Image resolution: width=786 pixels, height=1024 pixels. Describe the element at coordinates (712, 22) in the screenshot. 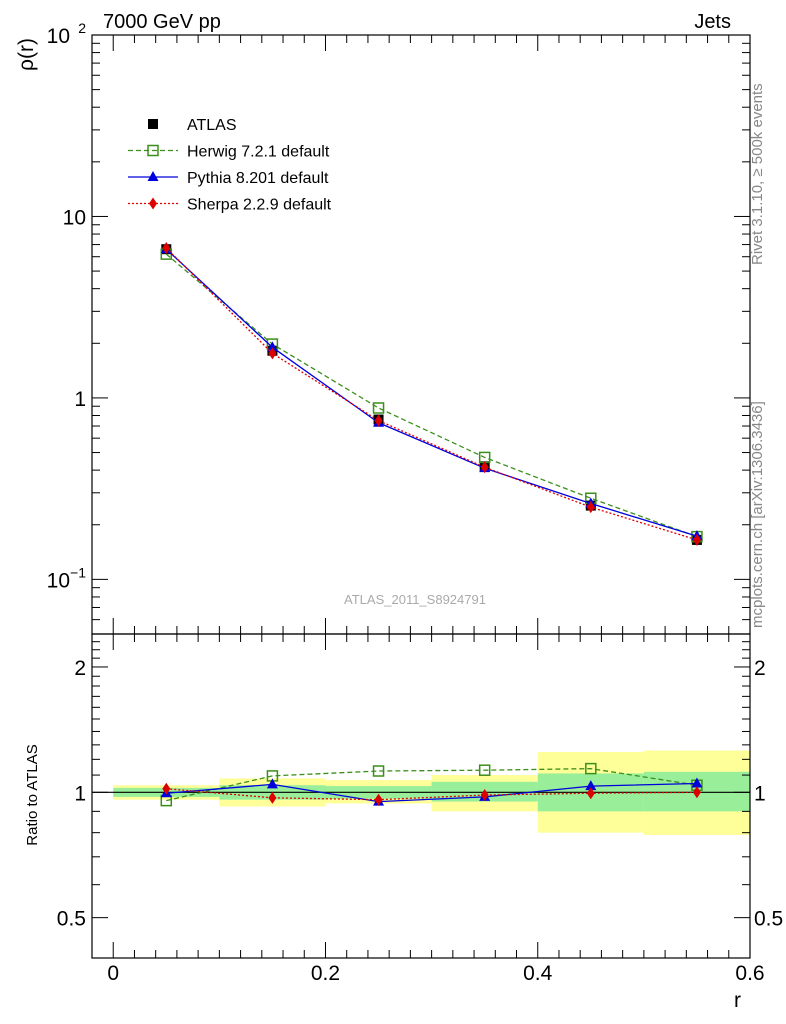

I see `header-right-label: Jets` at that location.